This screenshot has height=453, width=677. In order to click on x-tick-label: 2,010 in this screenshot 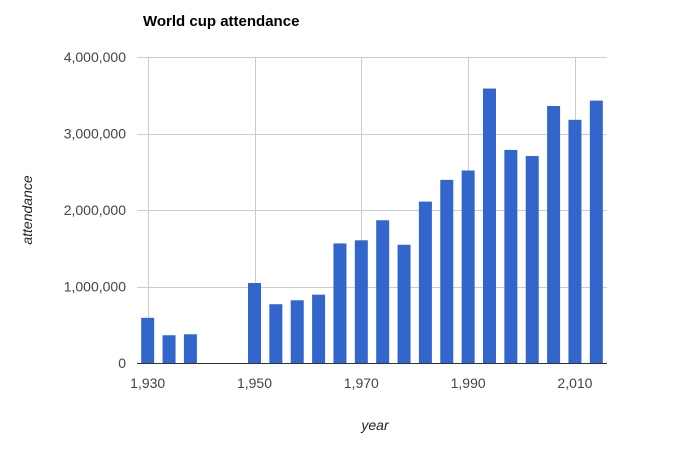, I will do `click(574, 383)`.